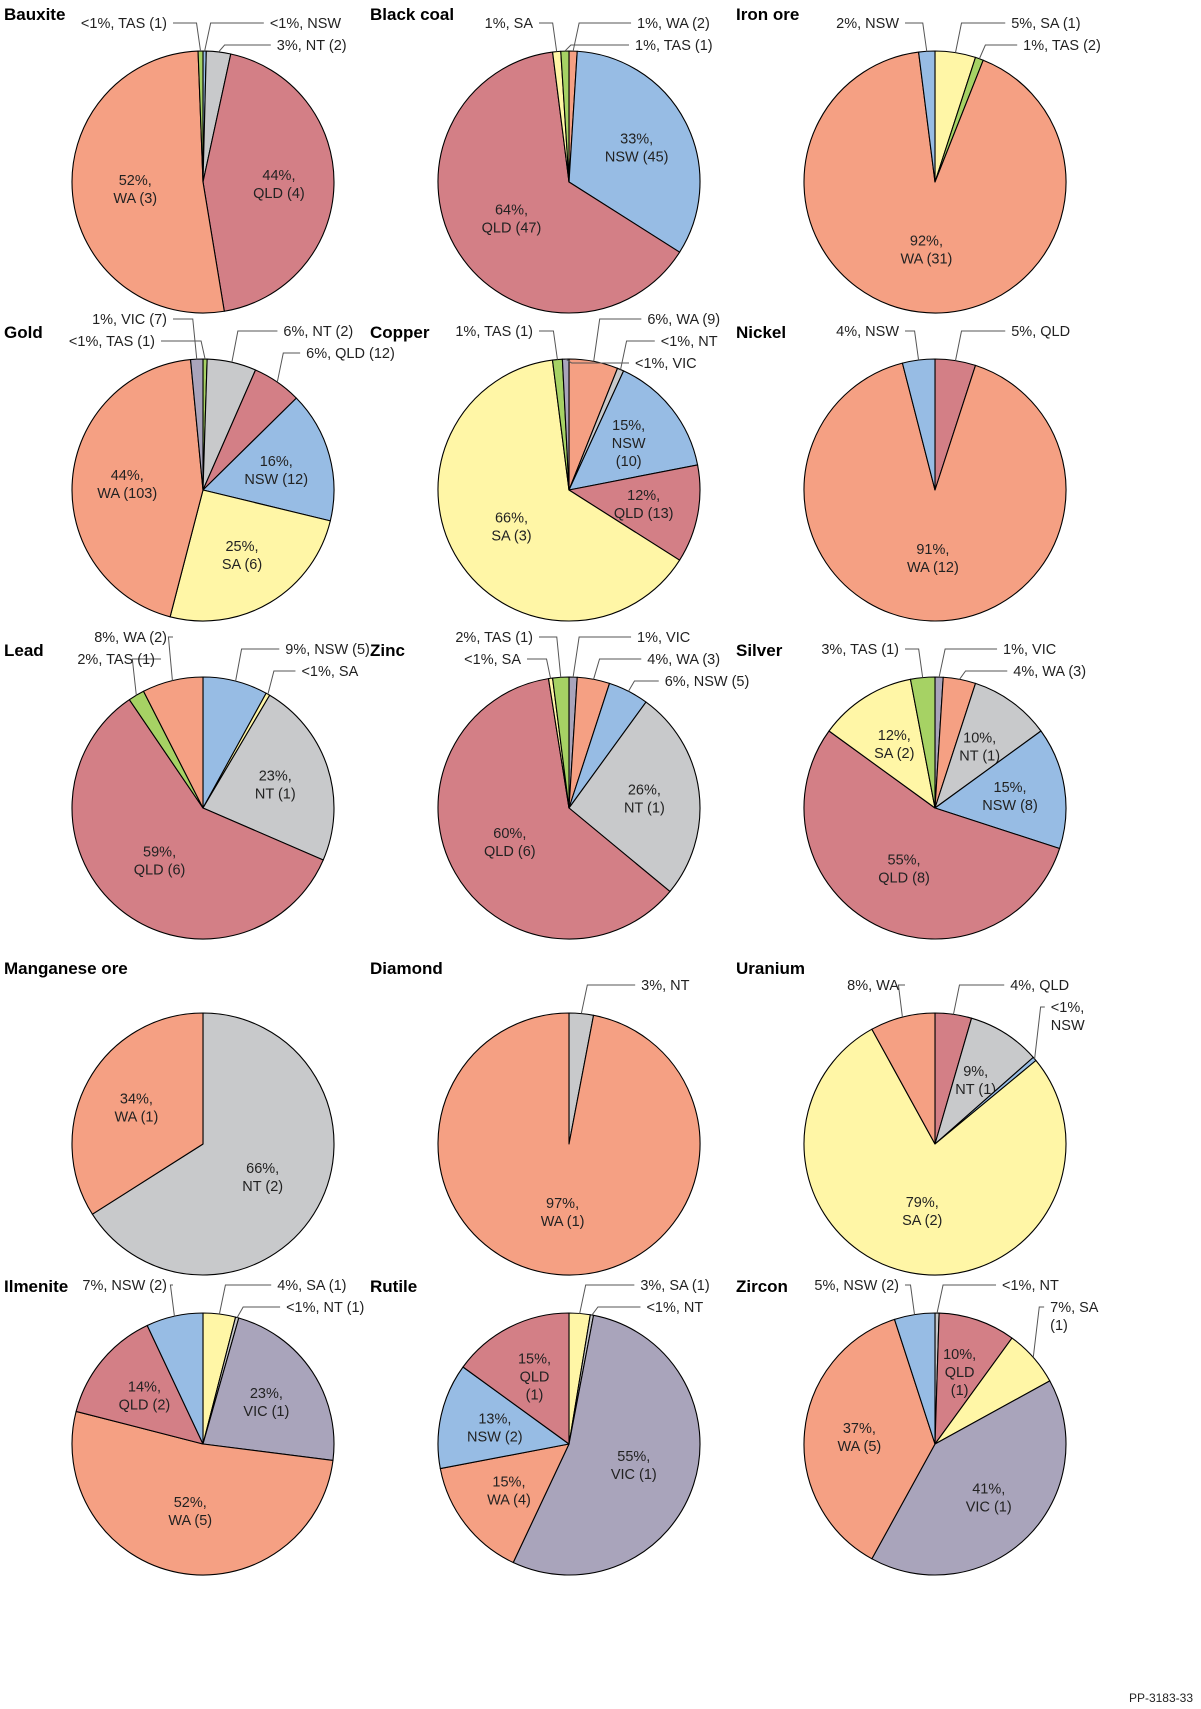 This screenshot has height=1709, width=1201. Describe the element at coordinates (867, 332) in the screenshot. I see `slice-callout-label: 4%, NSW` at that location.